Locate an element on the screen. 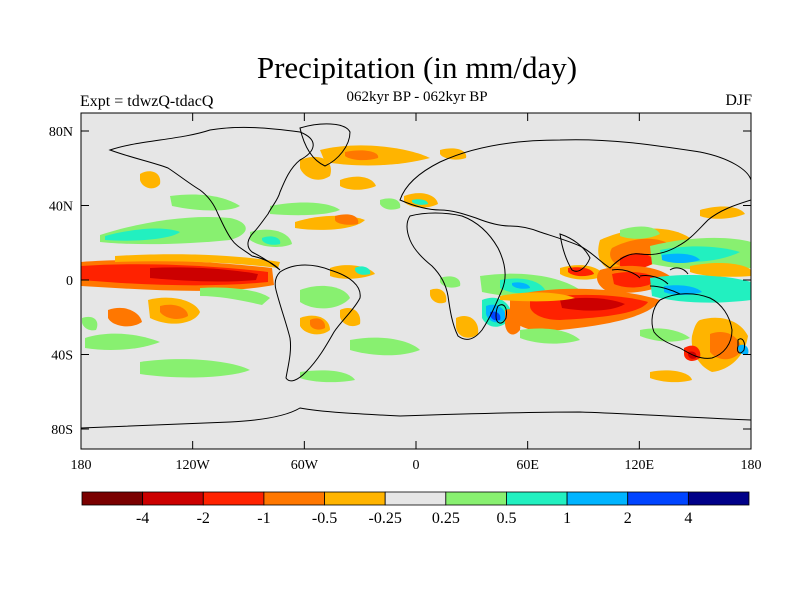 The width and height of the screenshot is (800, 600). colorbar: -4 -2 -1 -0.5 -0.25 0.25 0.5 1 2 4 is located at coordinates (415, 509).